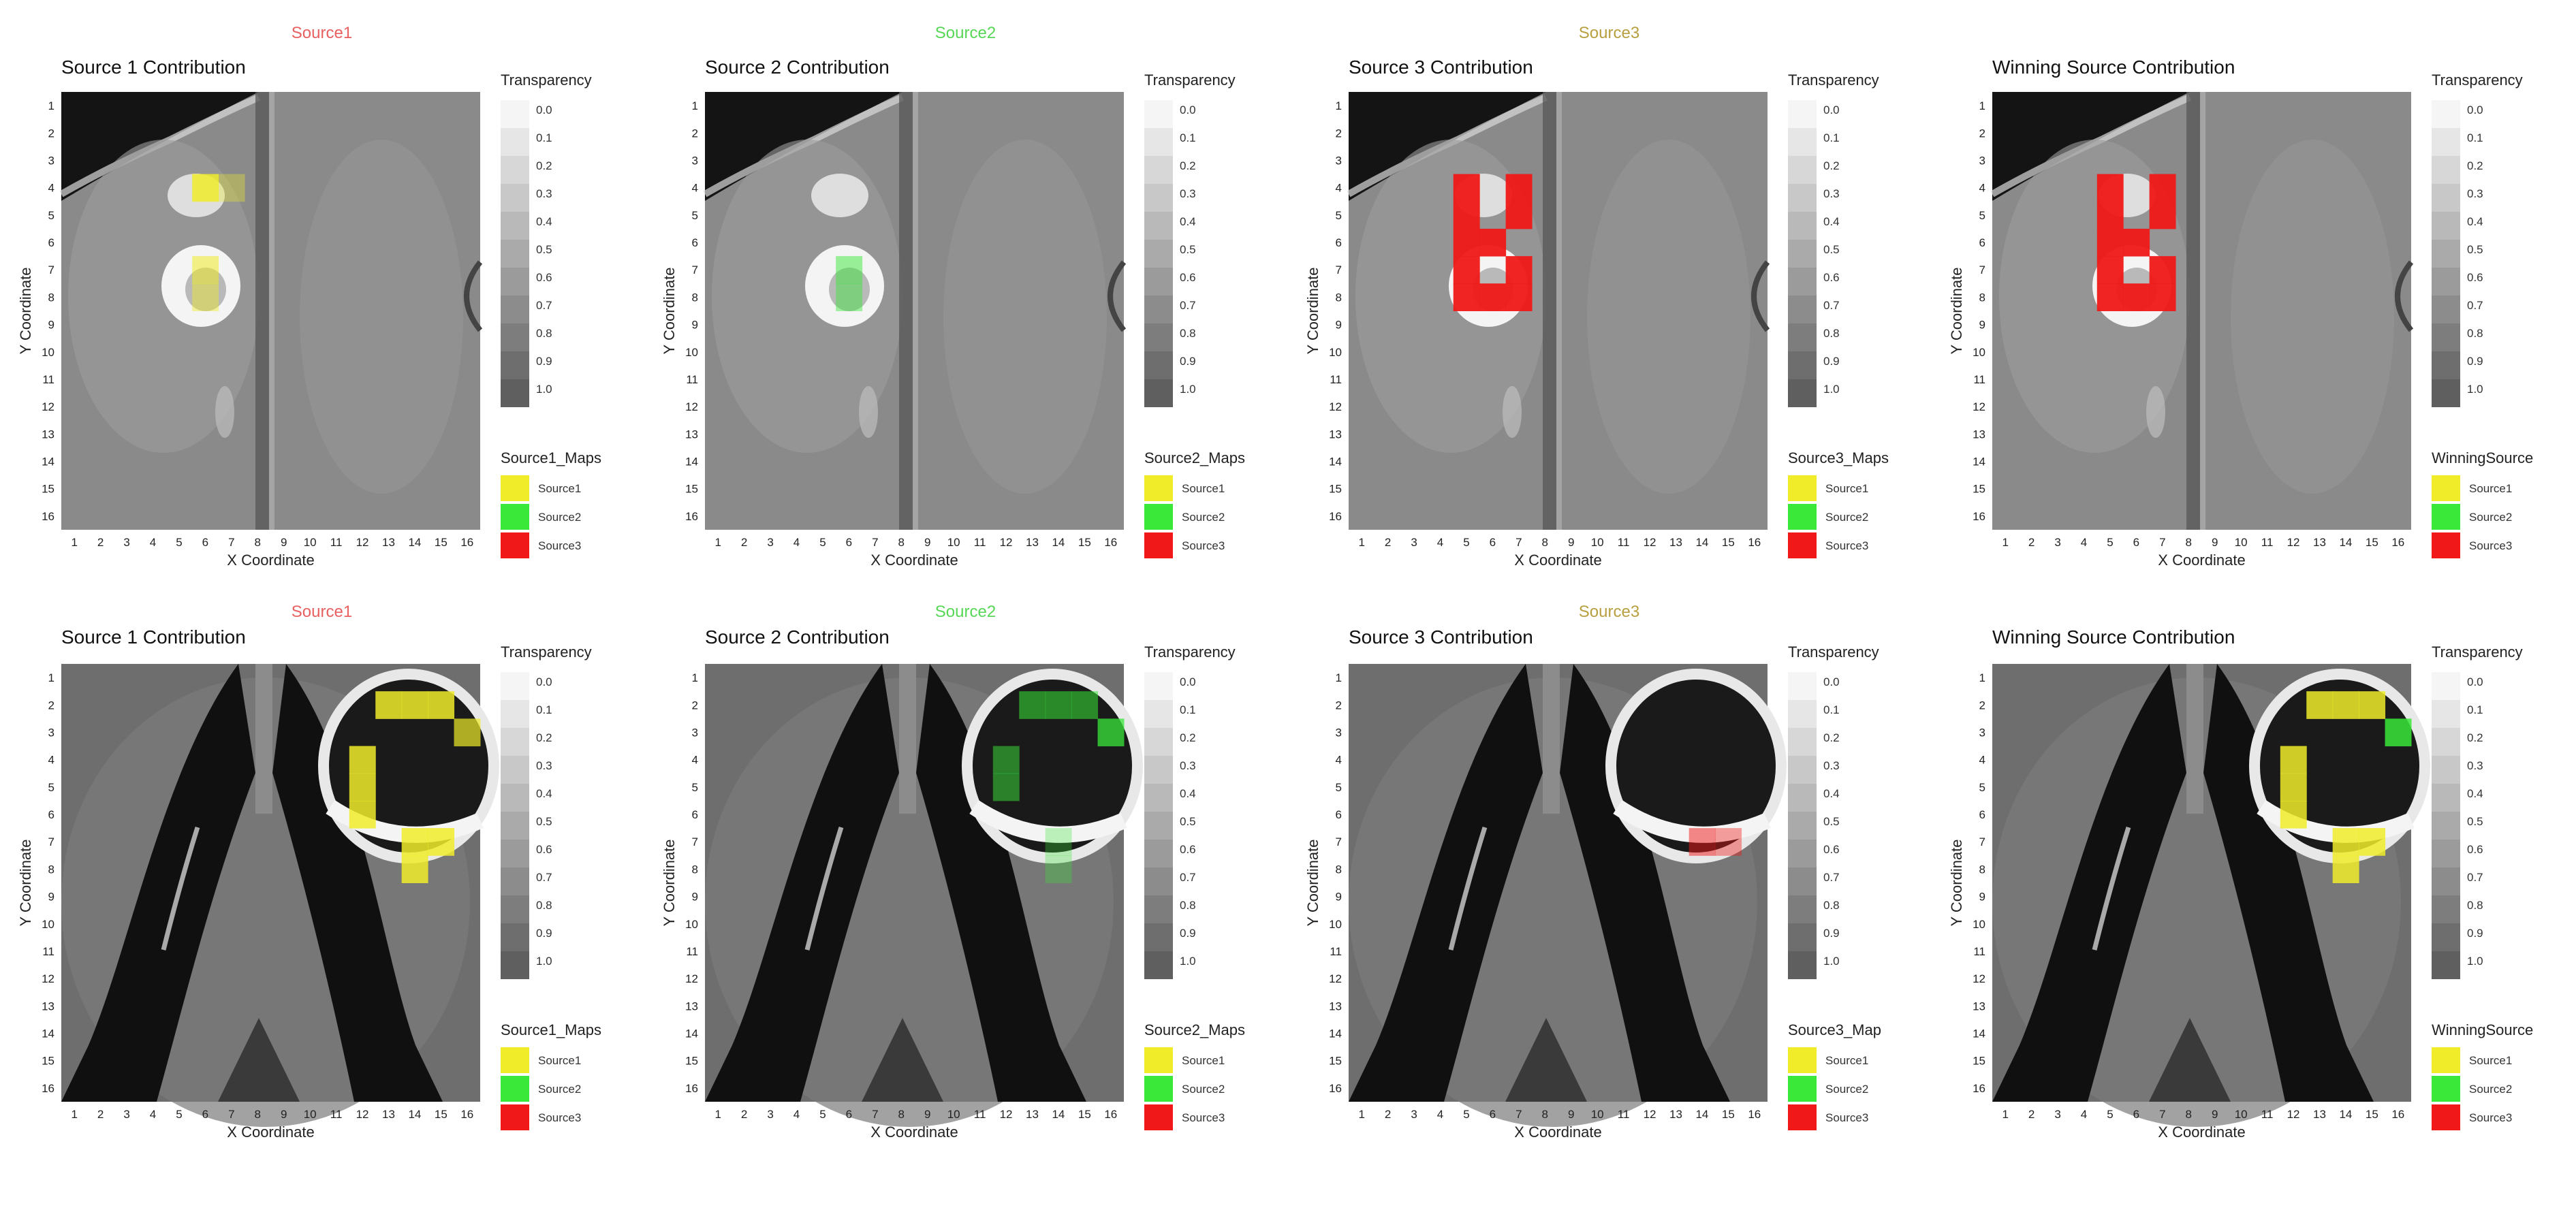  Describe the element at coordinates (544, 137) in the screenshot. I see `transparency-level-label: 0.1` at that location.